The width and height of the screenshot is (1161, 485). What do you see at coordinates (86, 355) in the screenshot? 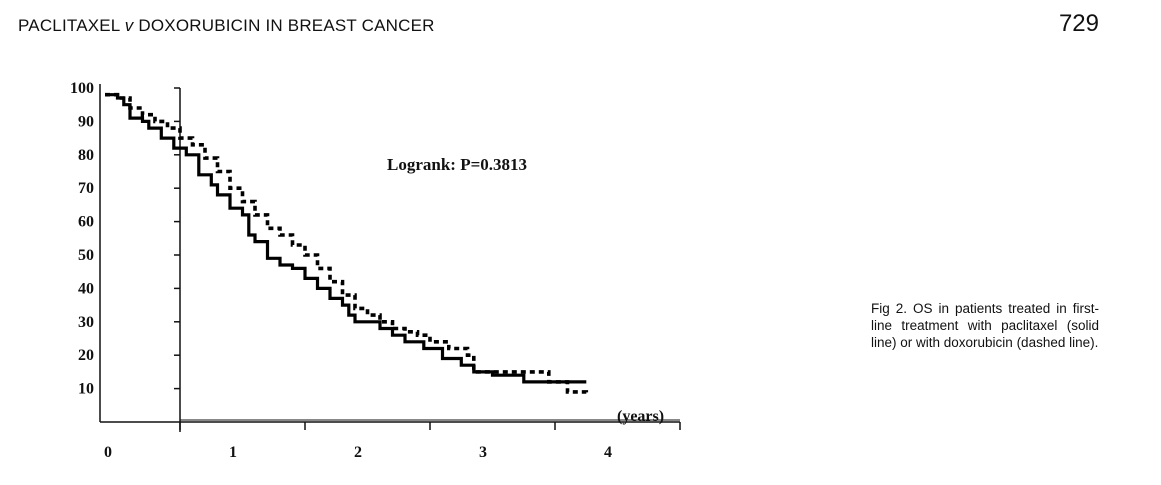
I see `y-tick-label-20: 20` at bounding box center [86, 355].